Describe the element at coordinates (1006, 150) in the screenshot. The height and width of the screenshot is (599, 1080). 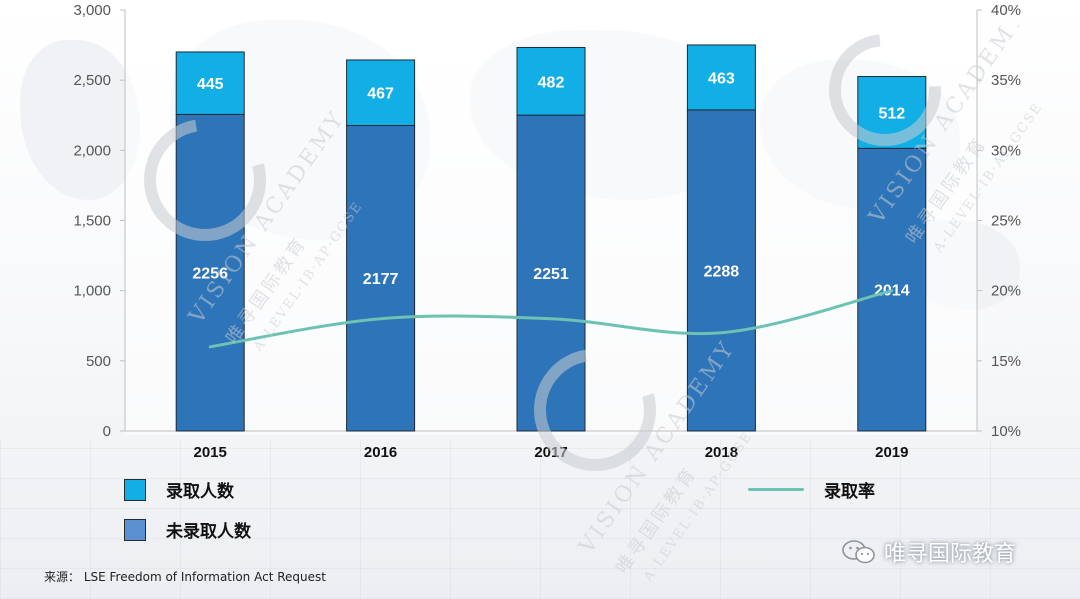
I see `y-tick-label-right: 30%` at that location.